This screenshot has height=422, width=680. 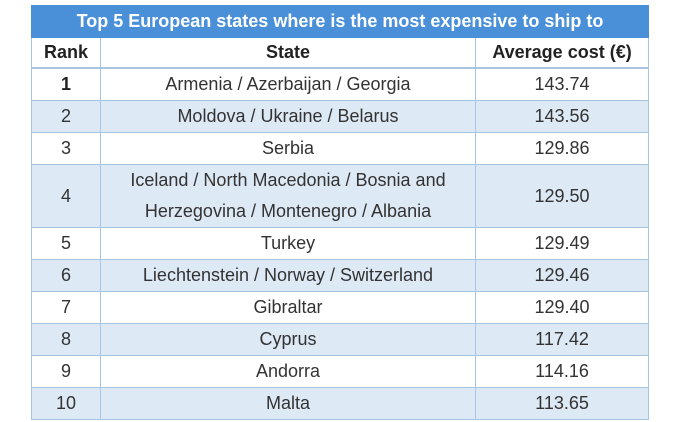 What do you see at coordinates (562, 339) in the screenshot?
I see `cost-cell: 117.42` at bounding box center [562, 339].